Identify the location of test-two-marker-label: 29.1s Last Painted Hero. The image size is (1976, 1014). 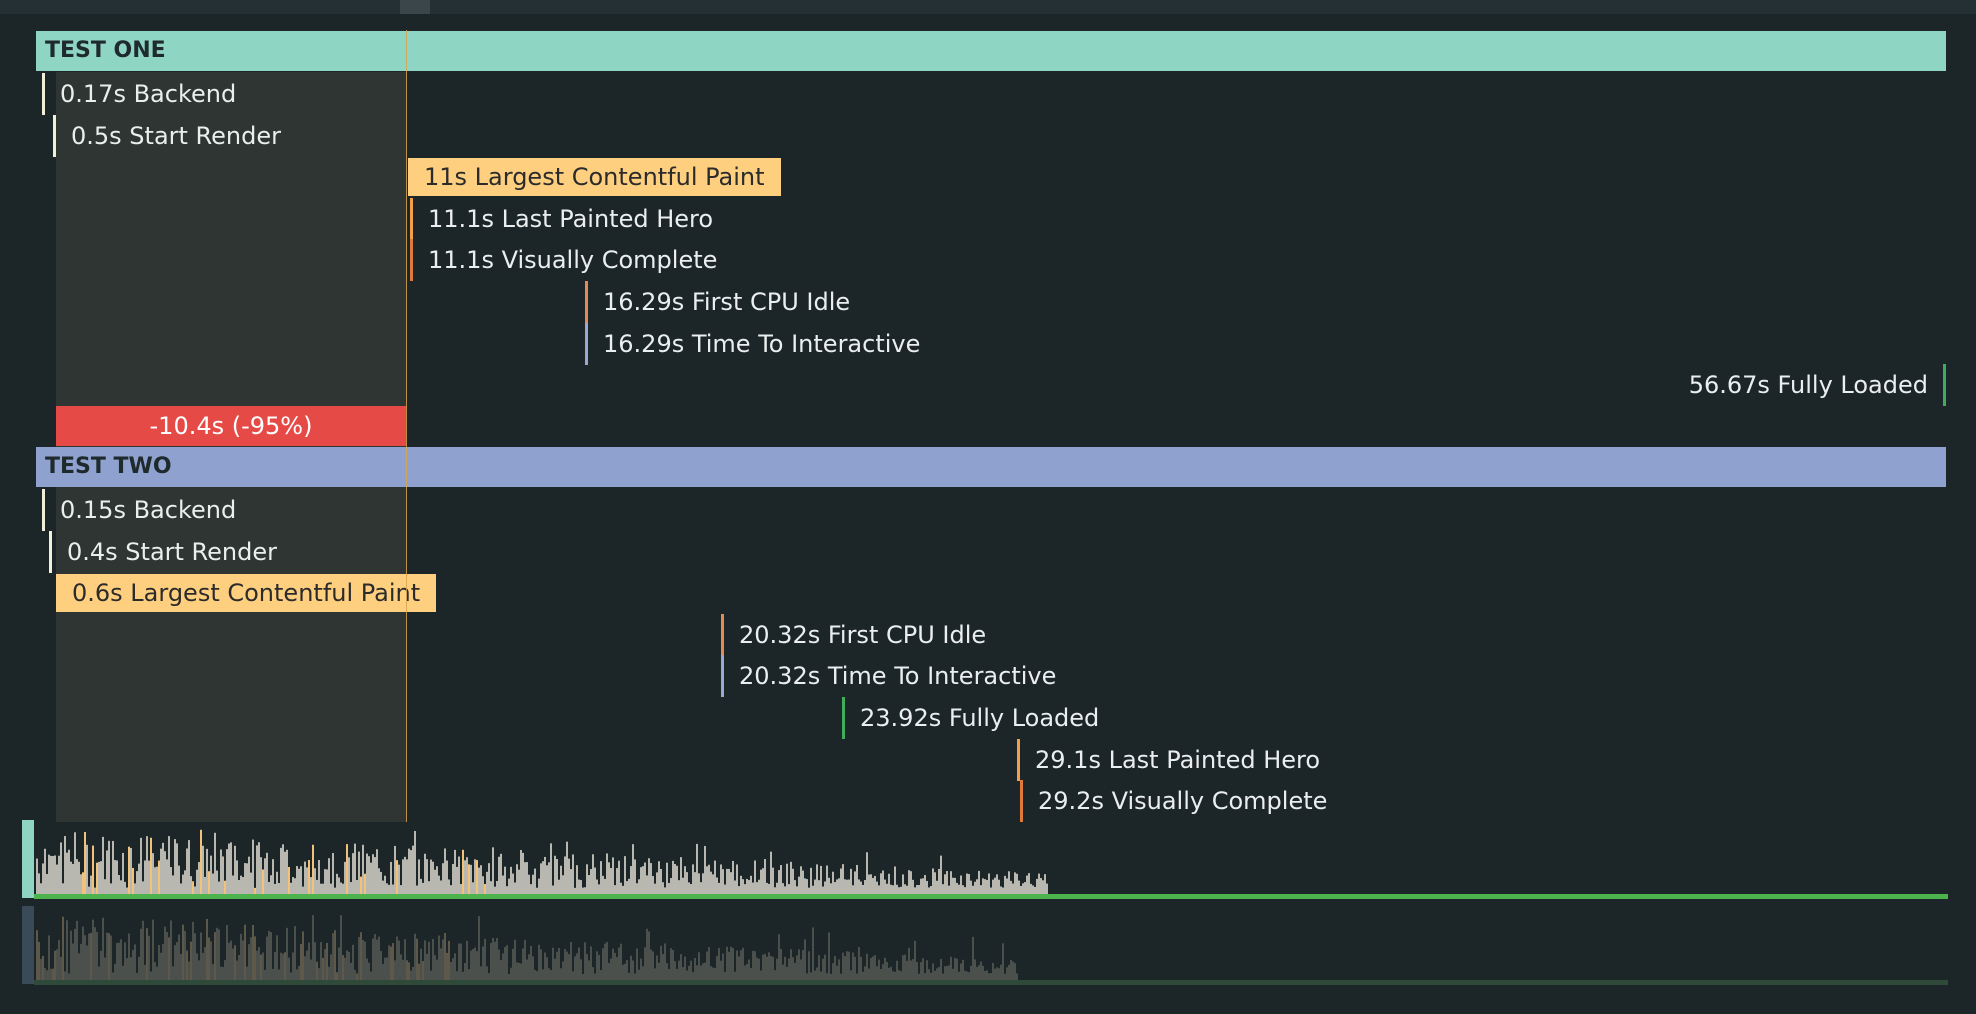
(1178, 760).